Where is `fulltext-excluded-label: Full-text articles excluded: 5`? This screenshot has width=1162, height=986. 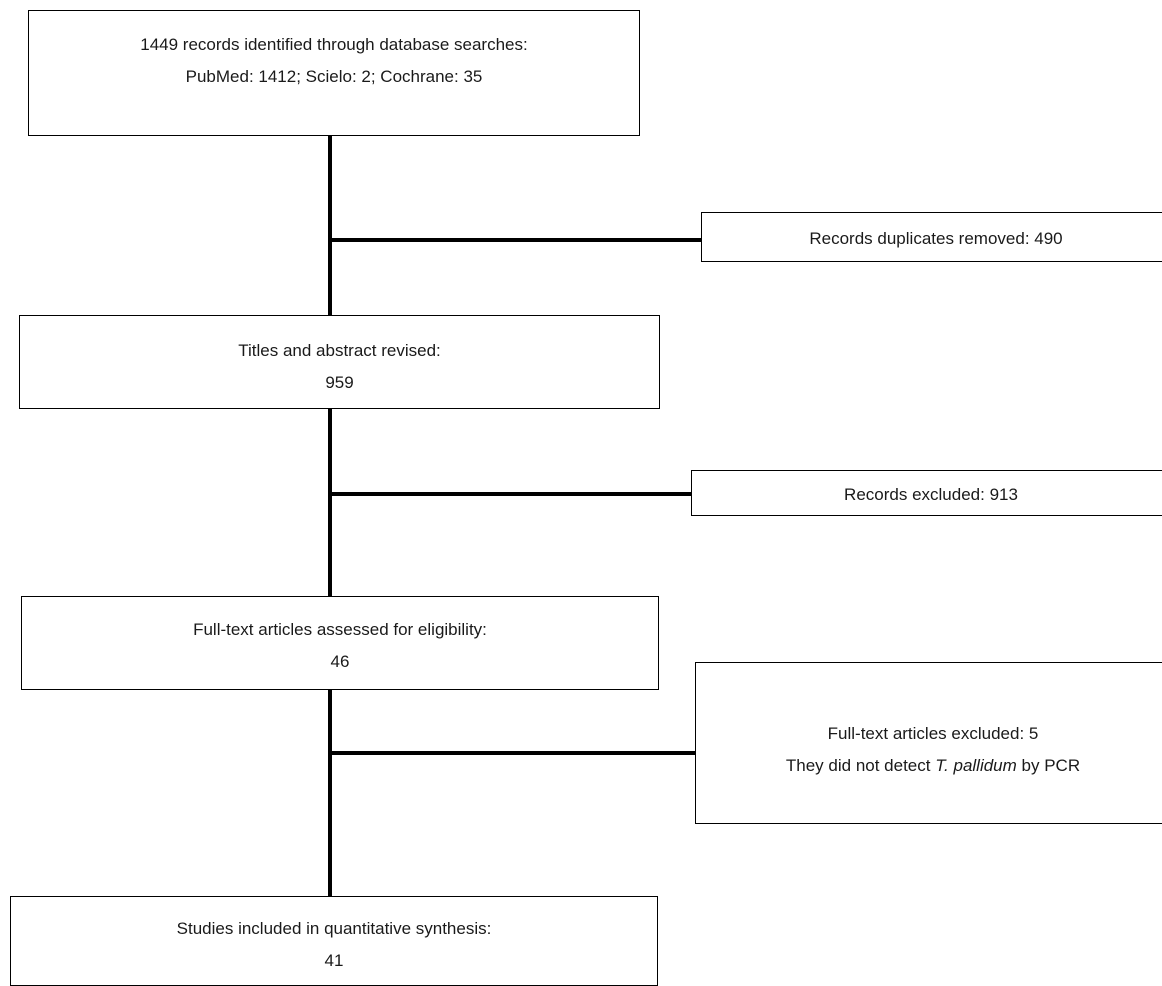
fulltext-excluded-label: Full-text articles excluded: 5 is located at coordinates (933, 733).